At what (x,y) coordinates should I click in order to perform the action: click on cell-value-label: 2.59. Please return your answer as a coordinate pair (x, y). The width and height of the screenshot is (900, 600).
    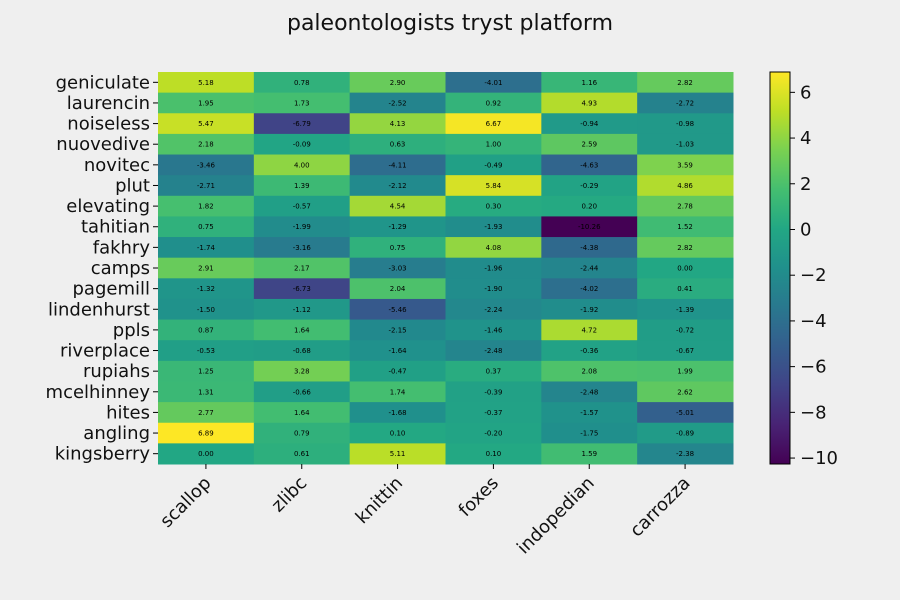
    Looking at the image, I should click on (589, 145).